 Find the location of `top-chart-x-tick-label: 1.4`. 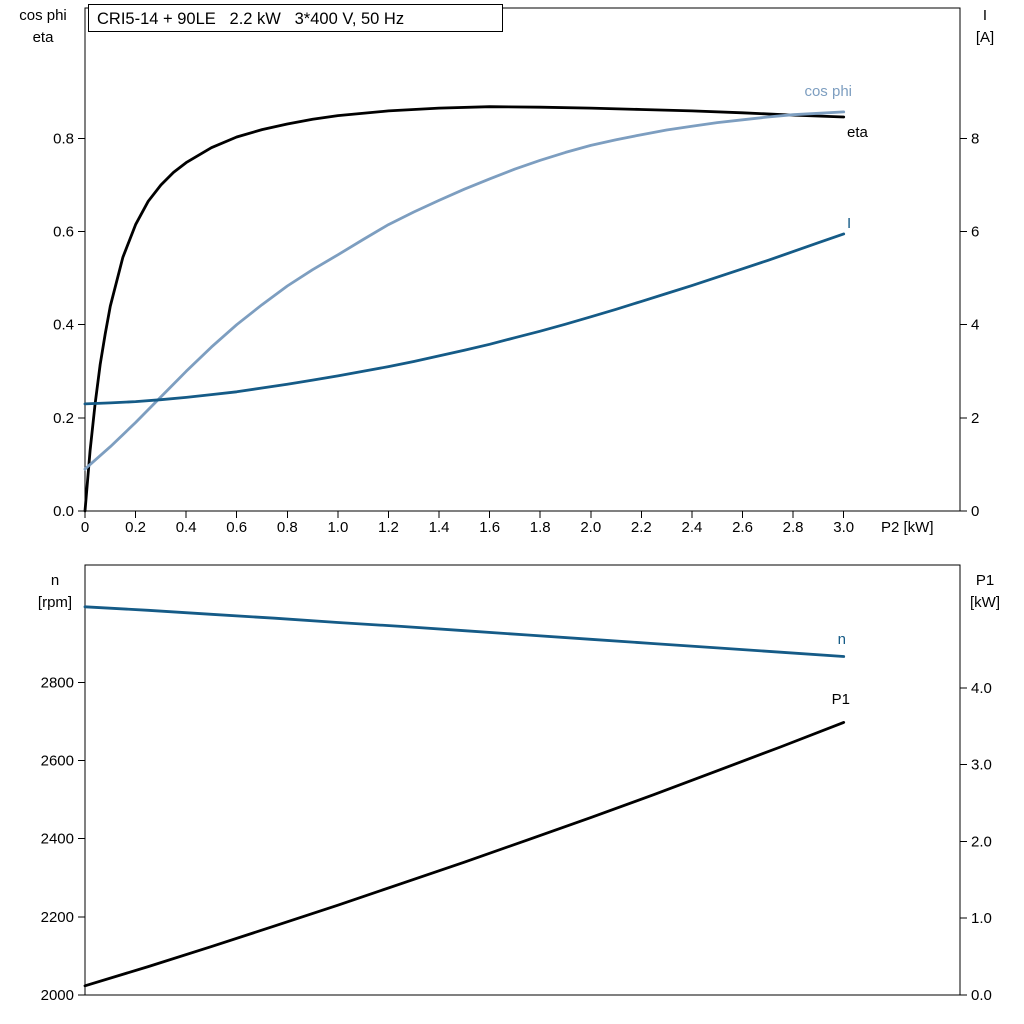

top-chart-x-tick-label: 1.4 is located at coordinates (439, 527).